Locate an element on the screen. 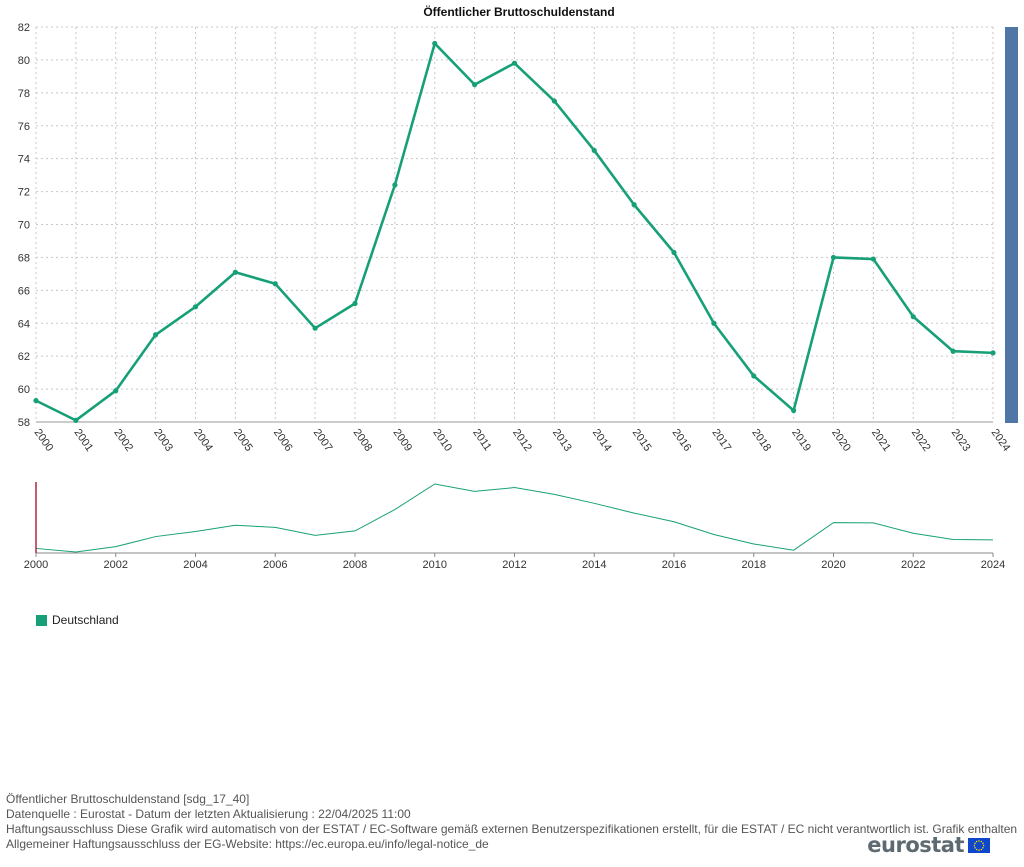  y-tick-label: 76 is located at coordinates (24, 127).